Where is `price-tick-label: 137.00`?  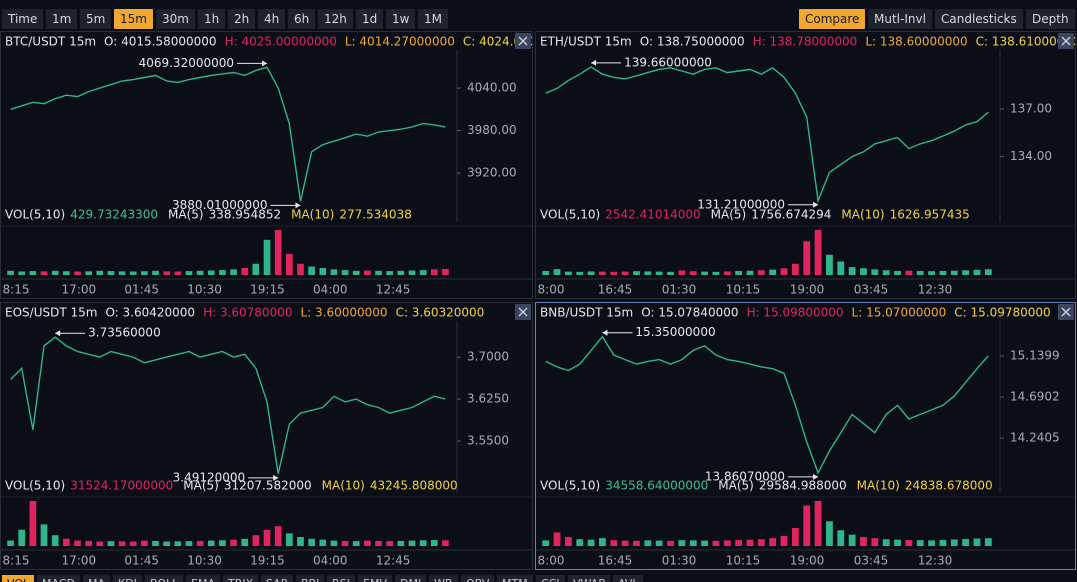 price-tick-label: 137.00 is located at coordinates (1031, 109).